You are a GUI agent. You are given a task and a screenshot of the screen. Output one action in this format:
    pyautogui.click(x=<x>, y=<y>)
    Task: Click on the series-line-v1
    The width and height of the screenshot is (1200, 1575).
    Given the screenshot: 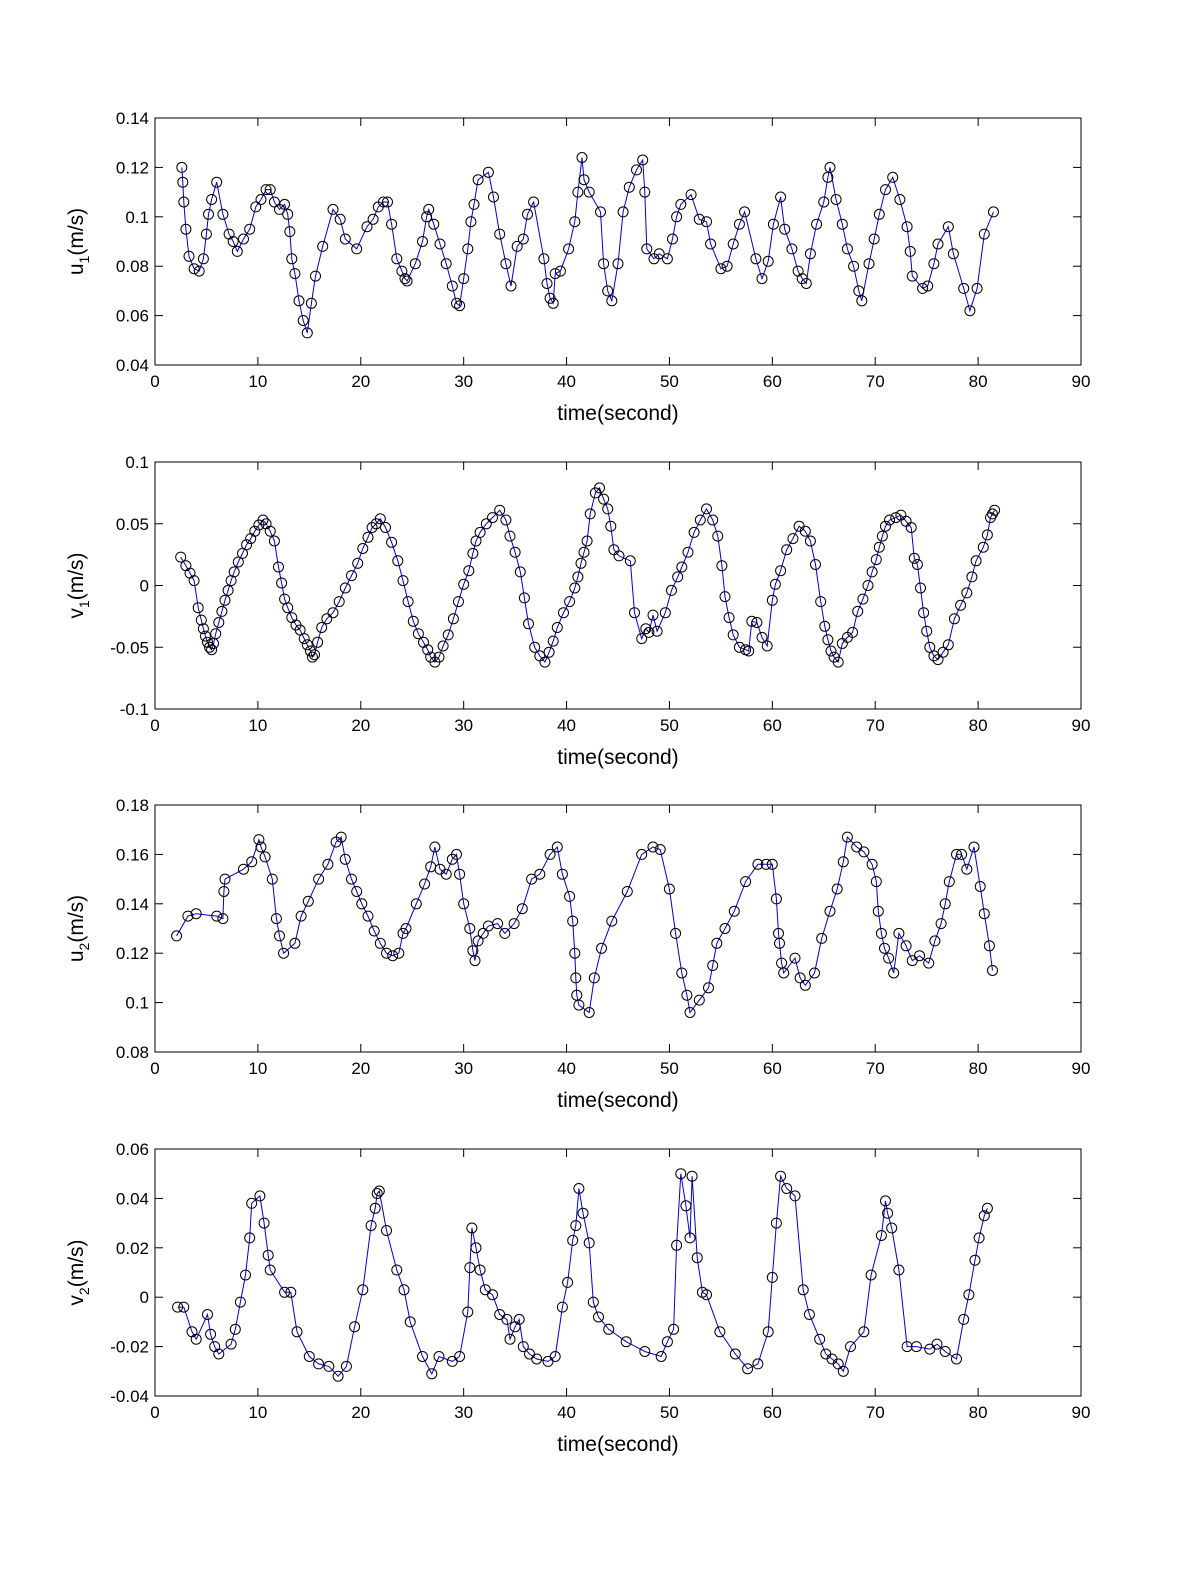 What is the action you would take?
    pyautogui.click(x=588, y=575)
    